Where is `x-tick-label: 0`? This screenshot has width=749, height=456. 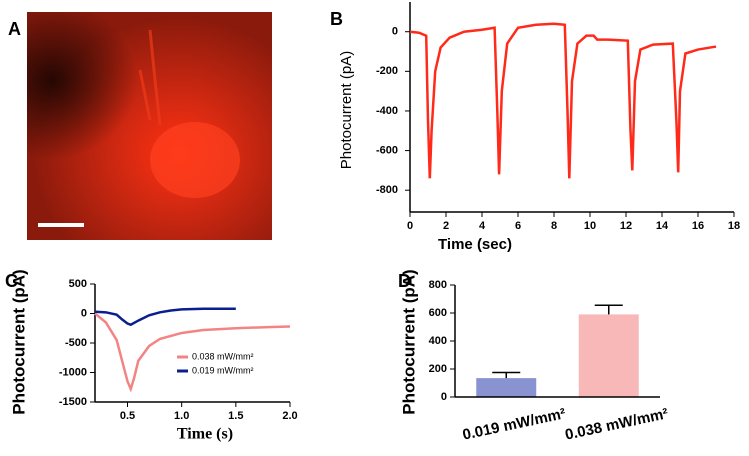
x-tick-label: 0 is located at coordinates (410, 226).